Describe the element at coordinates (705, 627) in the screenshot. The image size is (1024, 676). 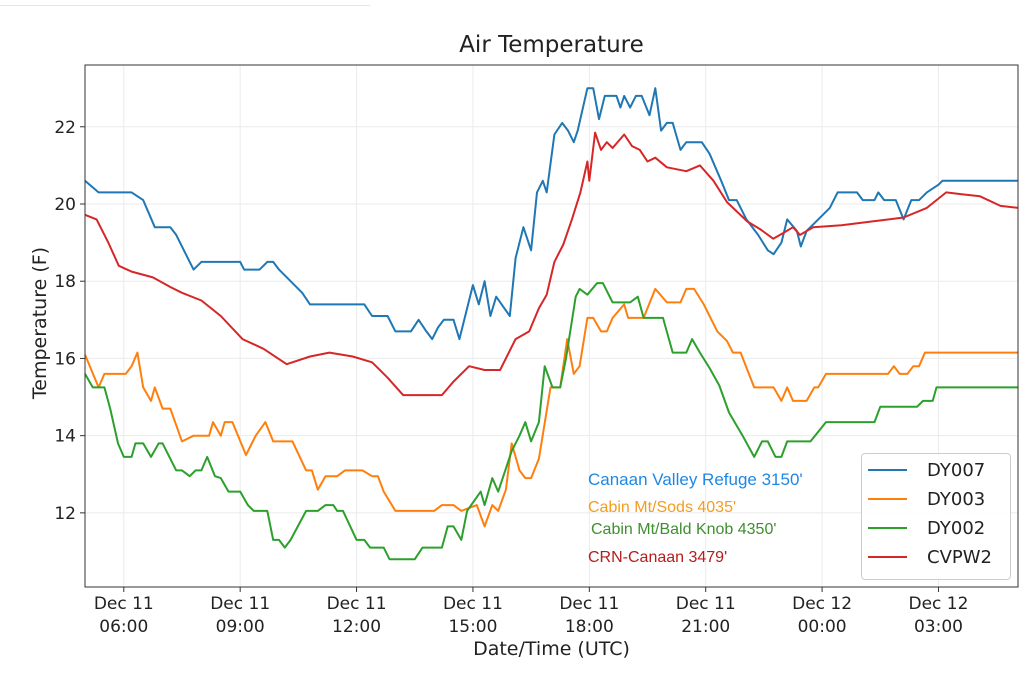
I see `x-tick-label-time: 21:00` at that location.